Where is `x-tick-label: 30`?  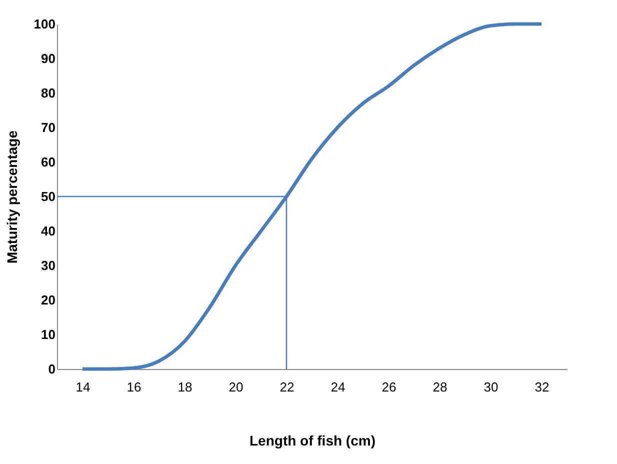
x-tick-label: 30 is located at coordinates (491, 387).